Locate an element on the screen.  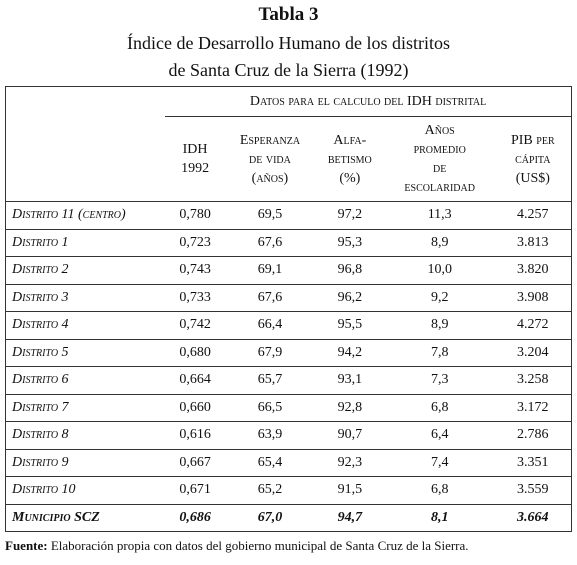
table-row: Distrito 9 0,667 65,4 92,3 7,4 3.351 is located at coordinates (288, 462).